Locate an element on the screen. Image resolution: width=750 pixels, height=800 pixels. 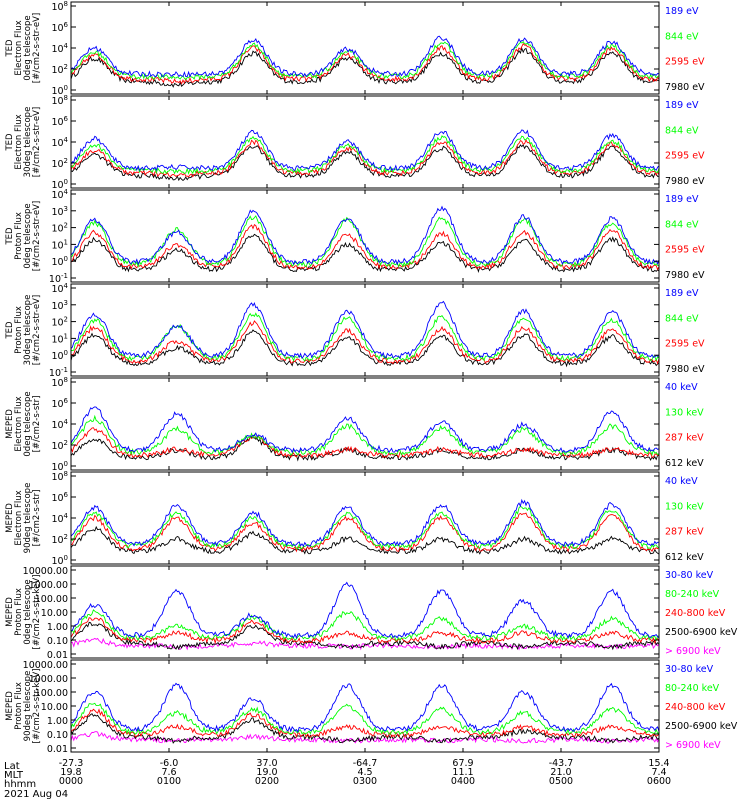
time-label-mlt: 21.0 is located at coordinates (560, 772).